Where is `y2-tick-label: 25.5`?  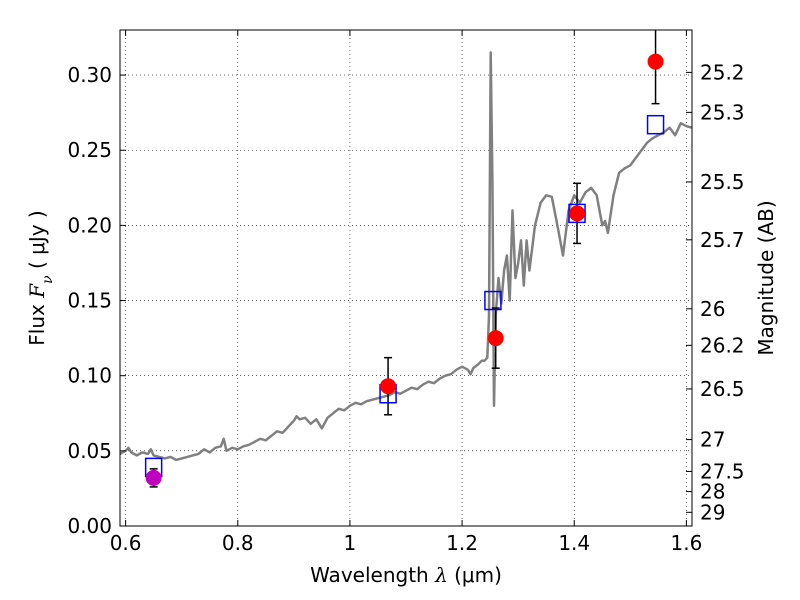
y2-tick-label: 25.5 is located at coordinates (722, 182).